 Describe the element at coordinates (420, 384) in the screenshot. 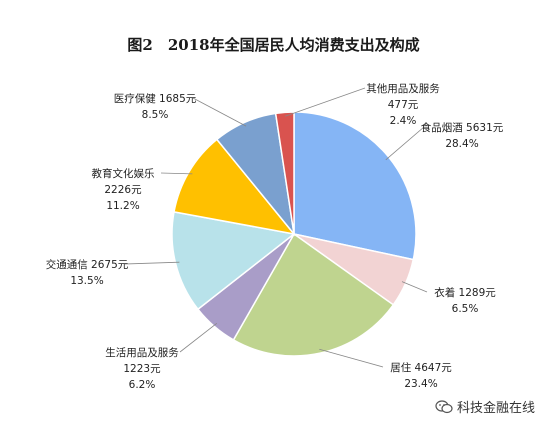

I see `slice-percent-label: 23.4%` at that location.